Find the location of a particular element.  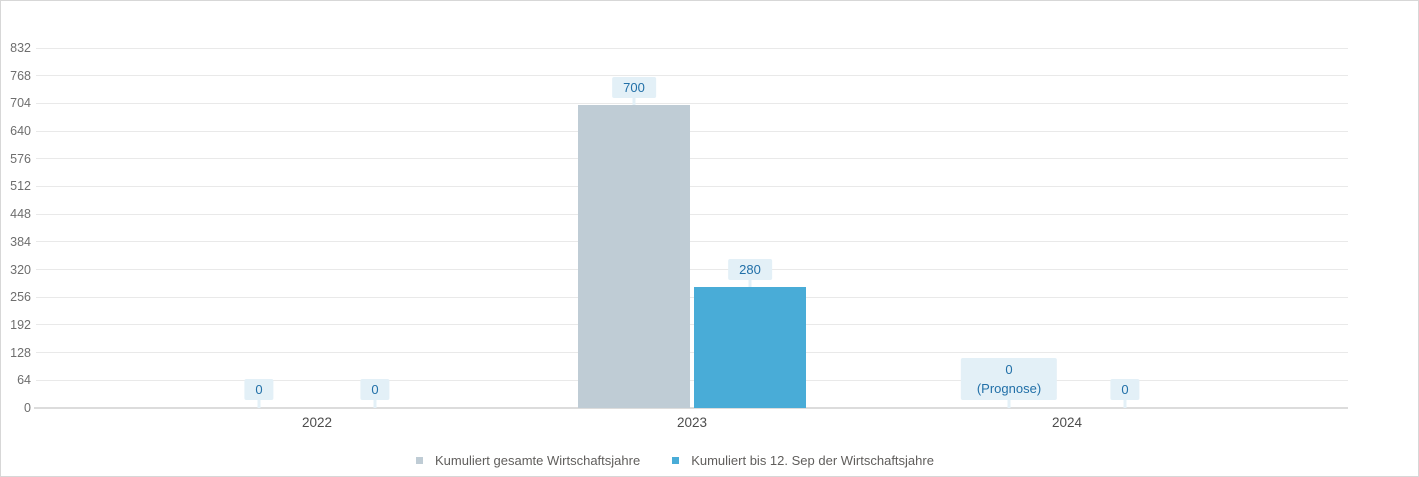

y-tick-label: 128 is located at coordinates (20, 352).